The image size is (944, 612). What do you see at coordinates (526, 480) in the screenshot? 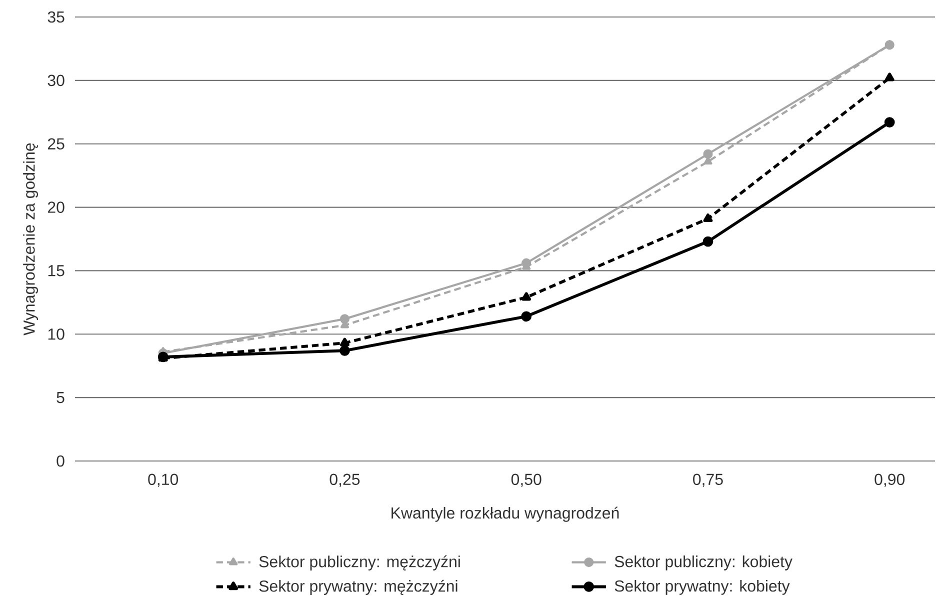
I see `x-tick-label: 0,50` at bounding box center [526, 480].